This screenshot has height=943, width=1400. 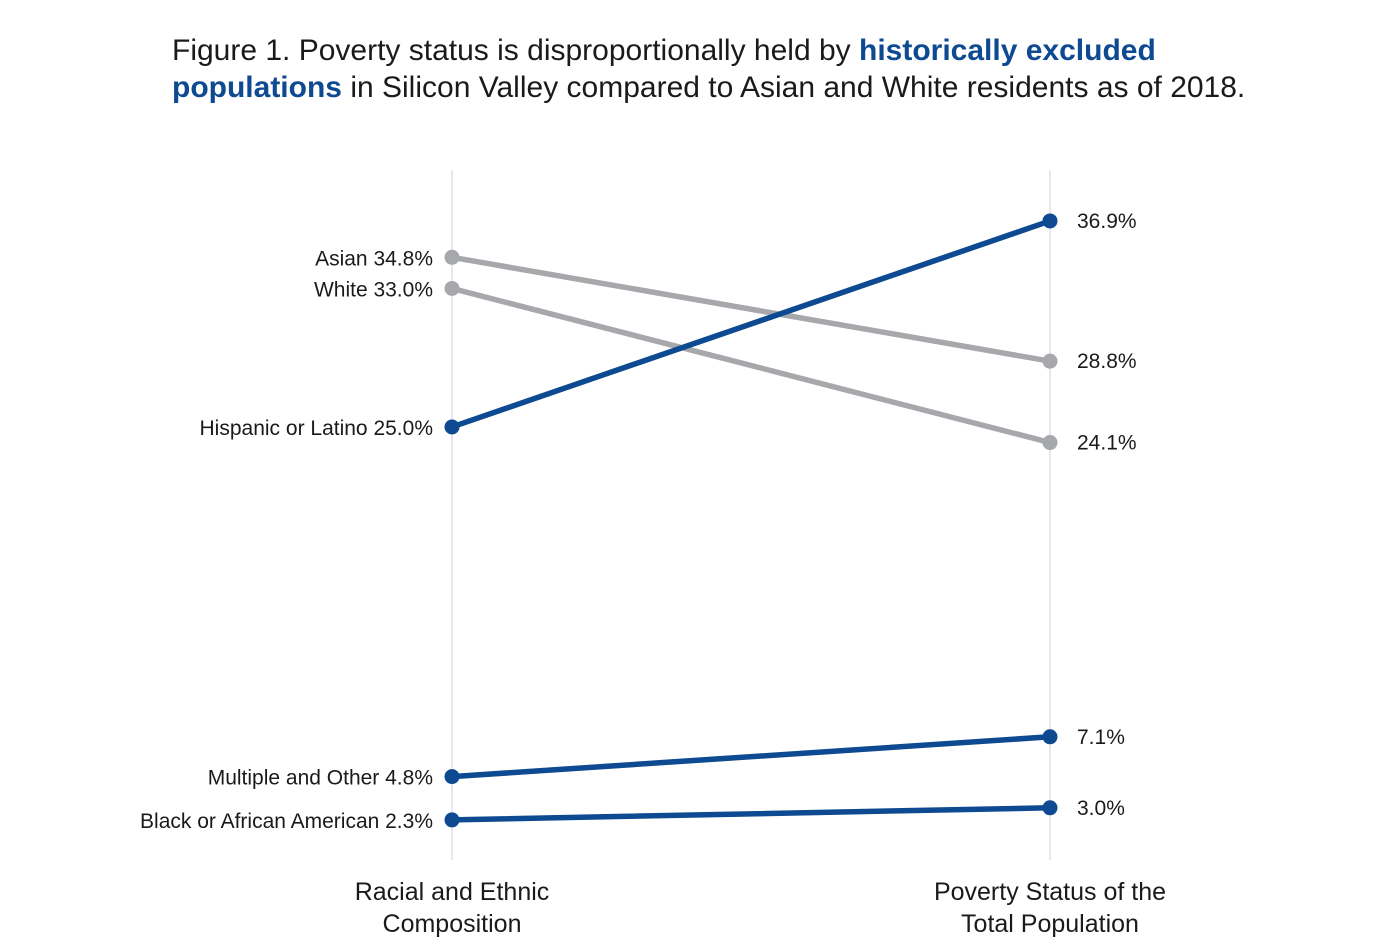 What do you see at coordinates (316, 428) in the screenshot?
I see `label-left-hispanic-or-latino: Hispanic or Latino 25.0%` at bounding box center [316, 428].